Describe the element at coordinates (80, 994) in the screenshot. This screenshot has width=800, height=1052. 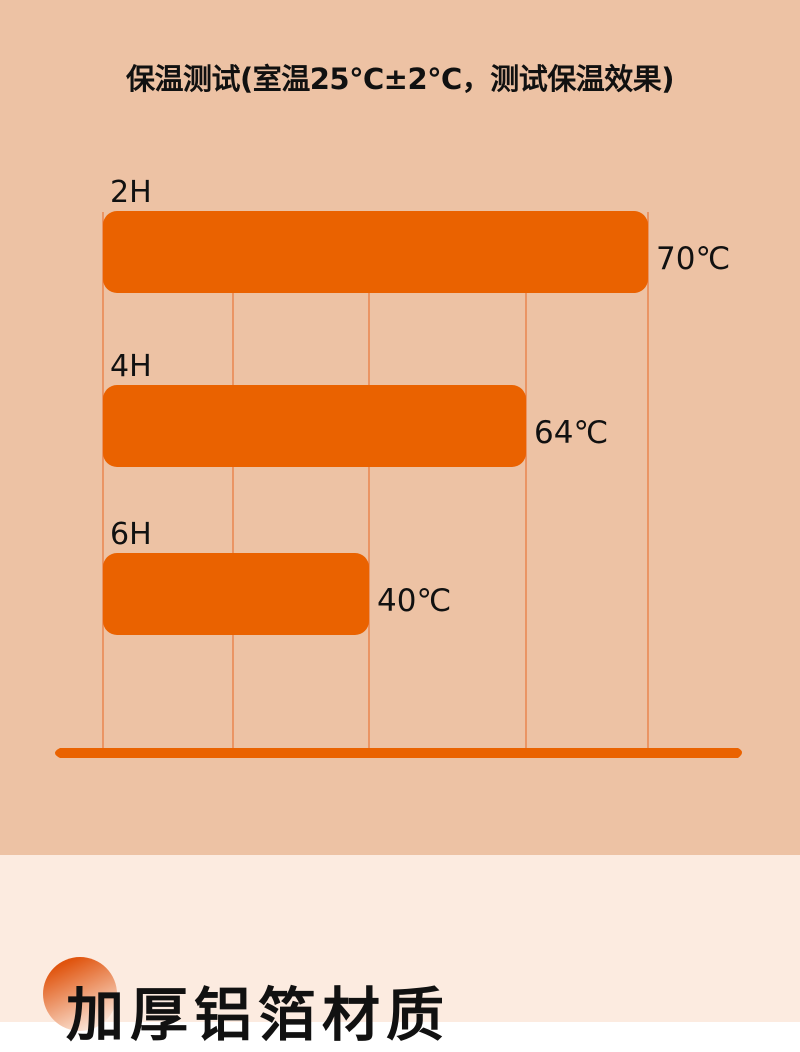
I see `decorative-circle` at that location.